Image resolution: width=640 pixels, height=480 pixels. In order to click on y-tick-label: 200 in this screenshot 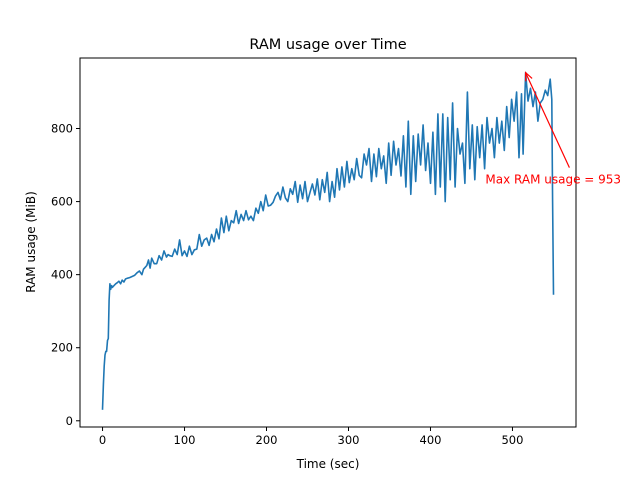, I will do `click(62, 348)`.